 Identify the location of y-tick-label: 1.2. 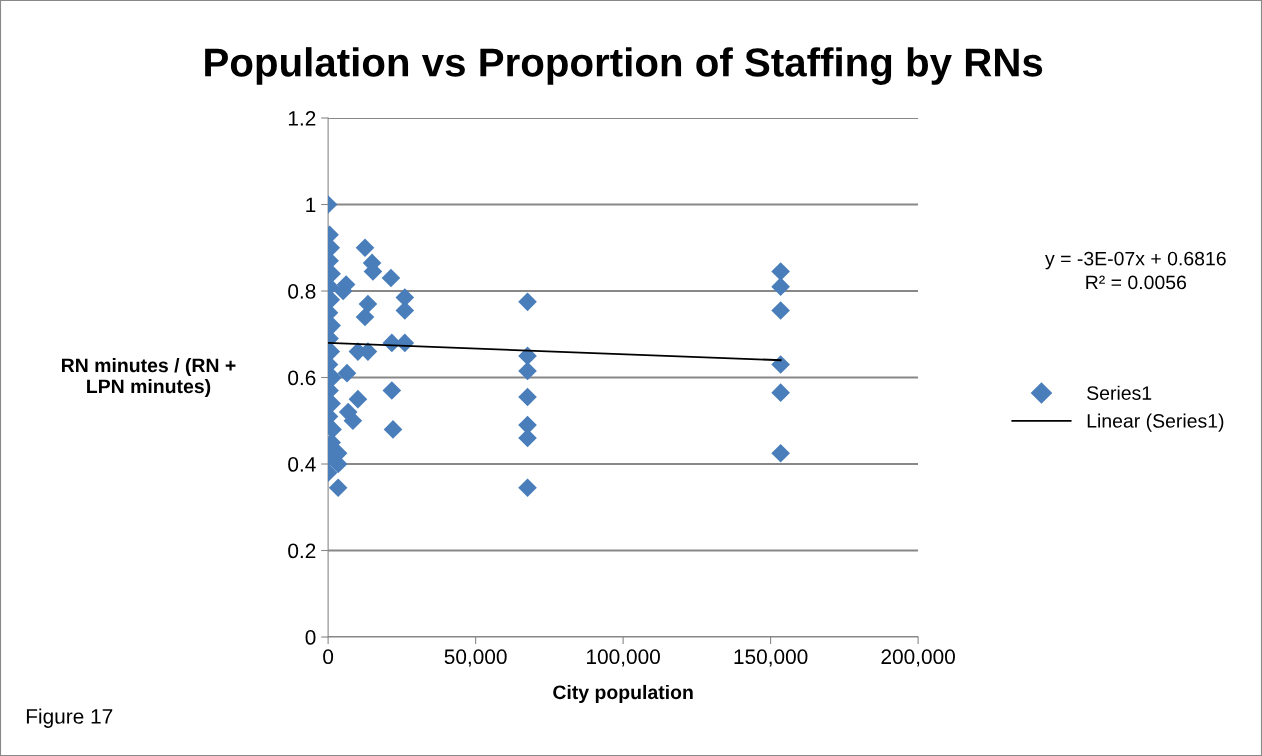
(302, 118).